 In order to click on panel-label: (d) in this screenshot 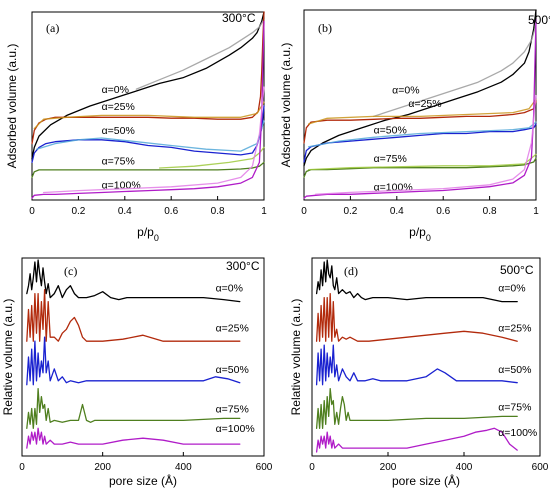, I will do `click(351, 271)`.